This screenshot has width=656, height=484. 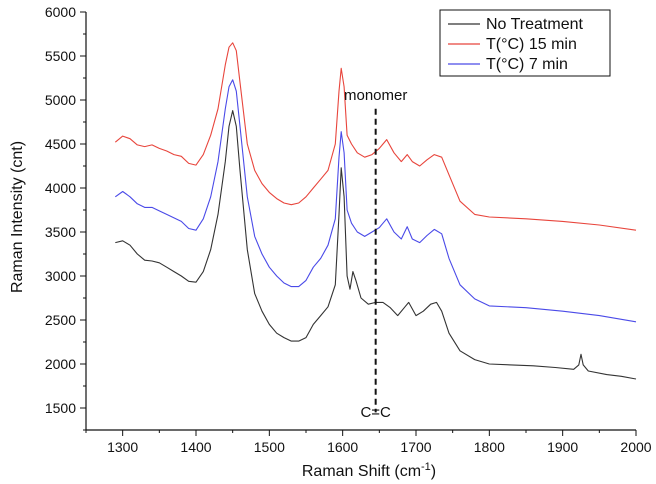 I want to click on x-tick-label: 1800, so click(x=489, y=447).